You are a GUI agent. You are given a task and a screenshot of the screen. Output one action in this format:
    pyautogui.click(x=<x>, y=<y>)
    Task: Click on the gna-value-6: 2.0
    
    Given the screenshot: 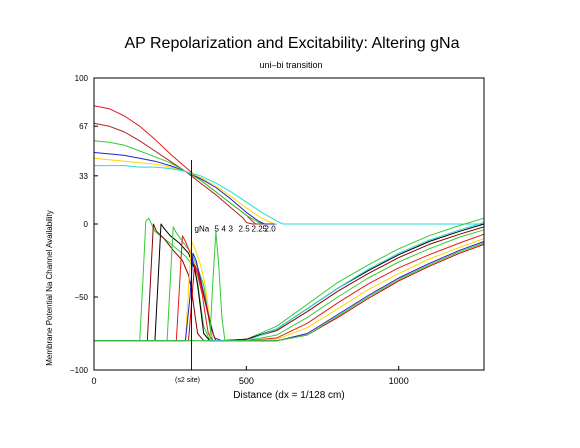 What is the action you would take?
    pyautogui.click(x=271, y=228)
    